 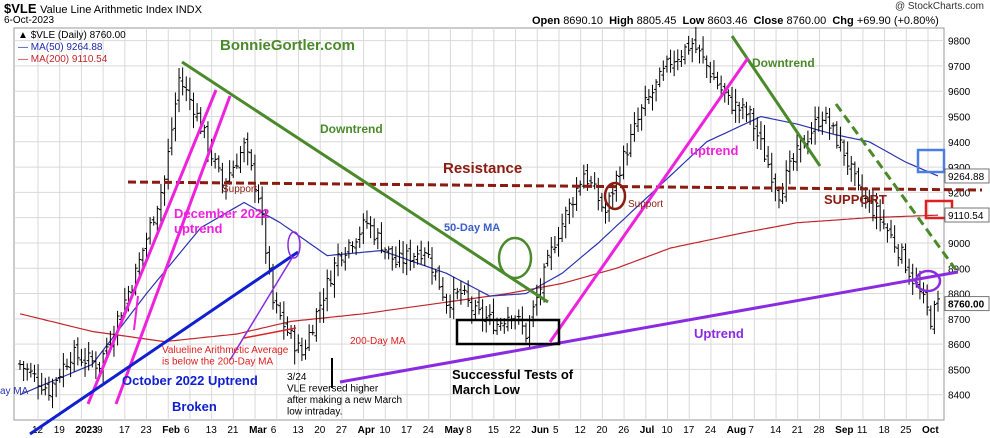 What do you see at coordinates (63, 59) in the screenshot?
I see `legend-ma200: — MA(200) 9110.54` at bounding box center [63, 59].